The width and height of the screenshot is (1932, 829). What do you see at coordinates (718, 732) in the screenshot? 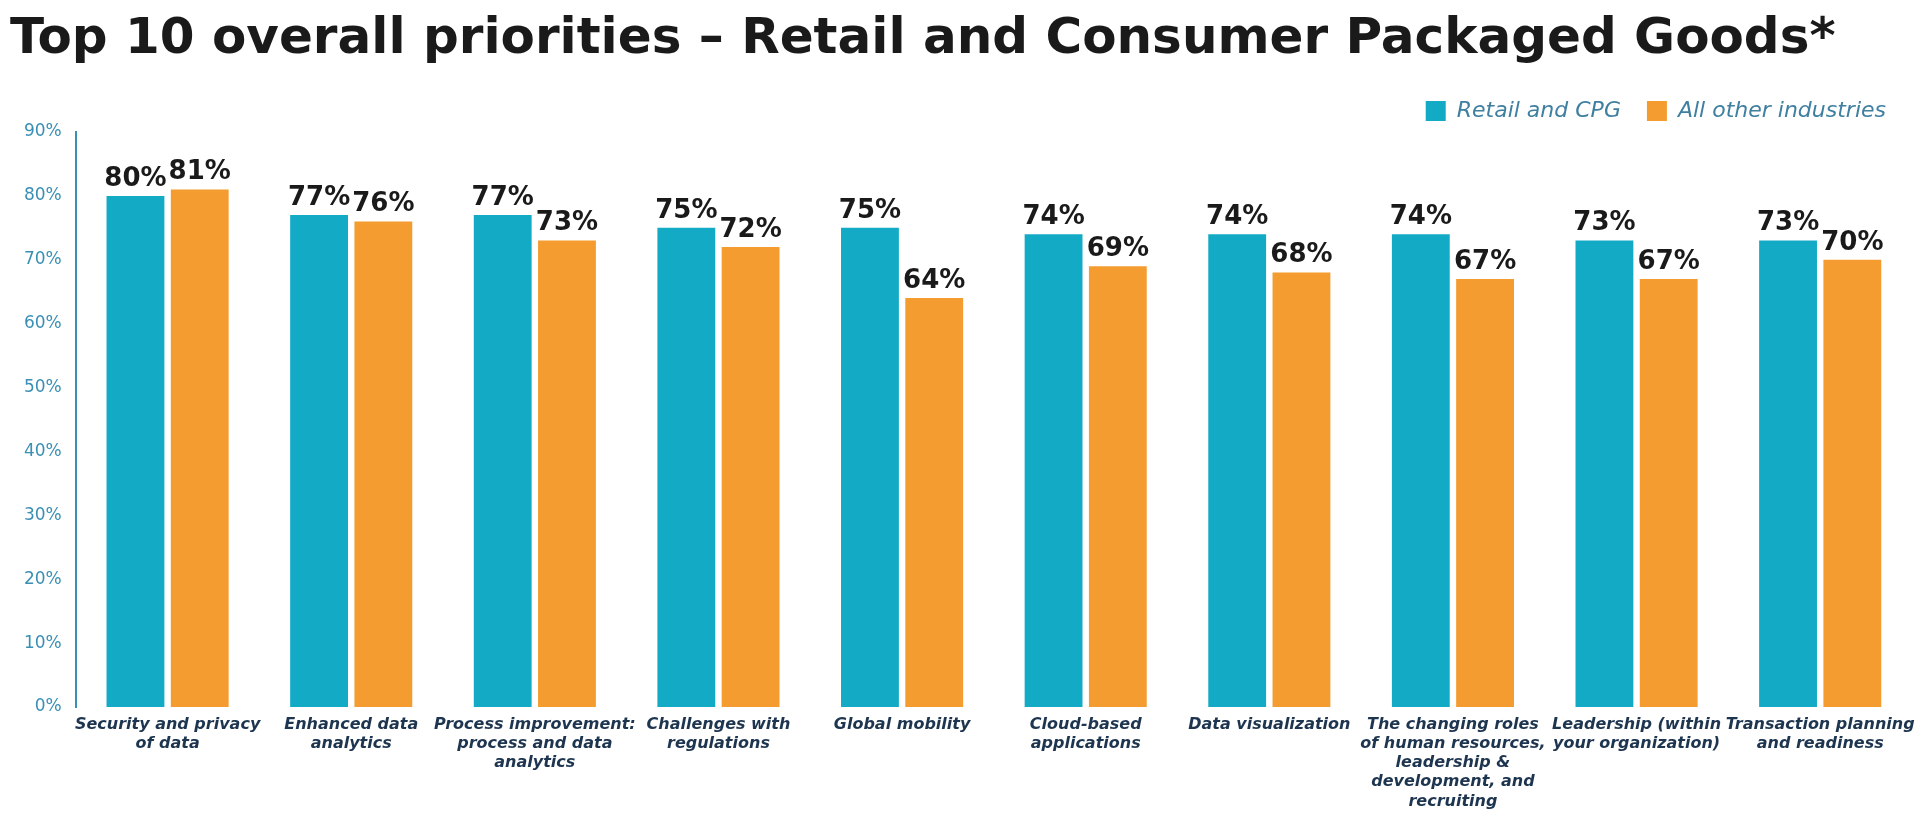
I see `x-tick-label: Challenges with regulations` at bounding box center [718, 732].